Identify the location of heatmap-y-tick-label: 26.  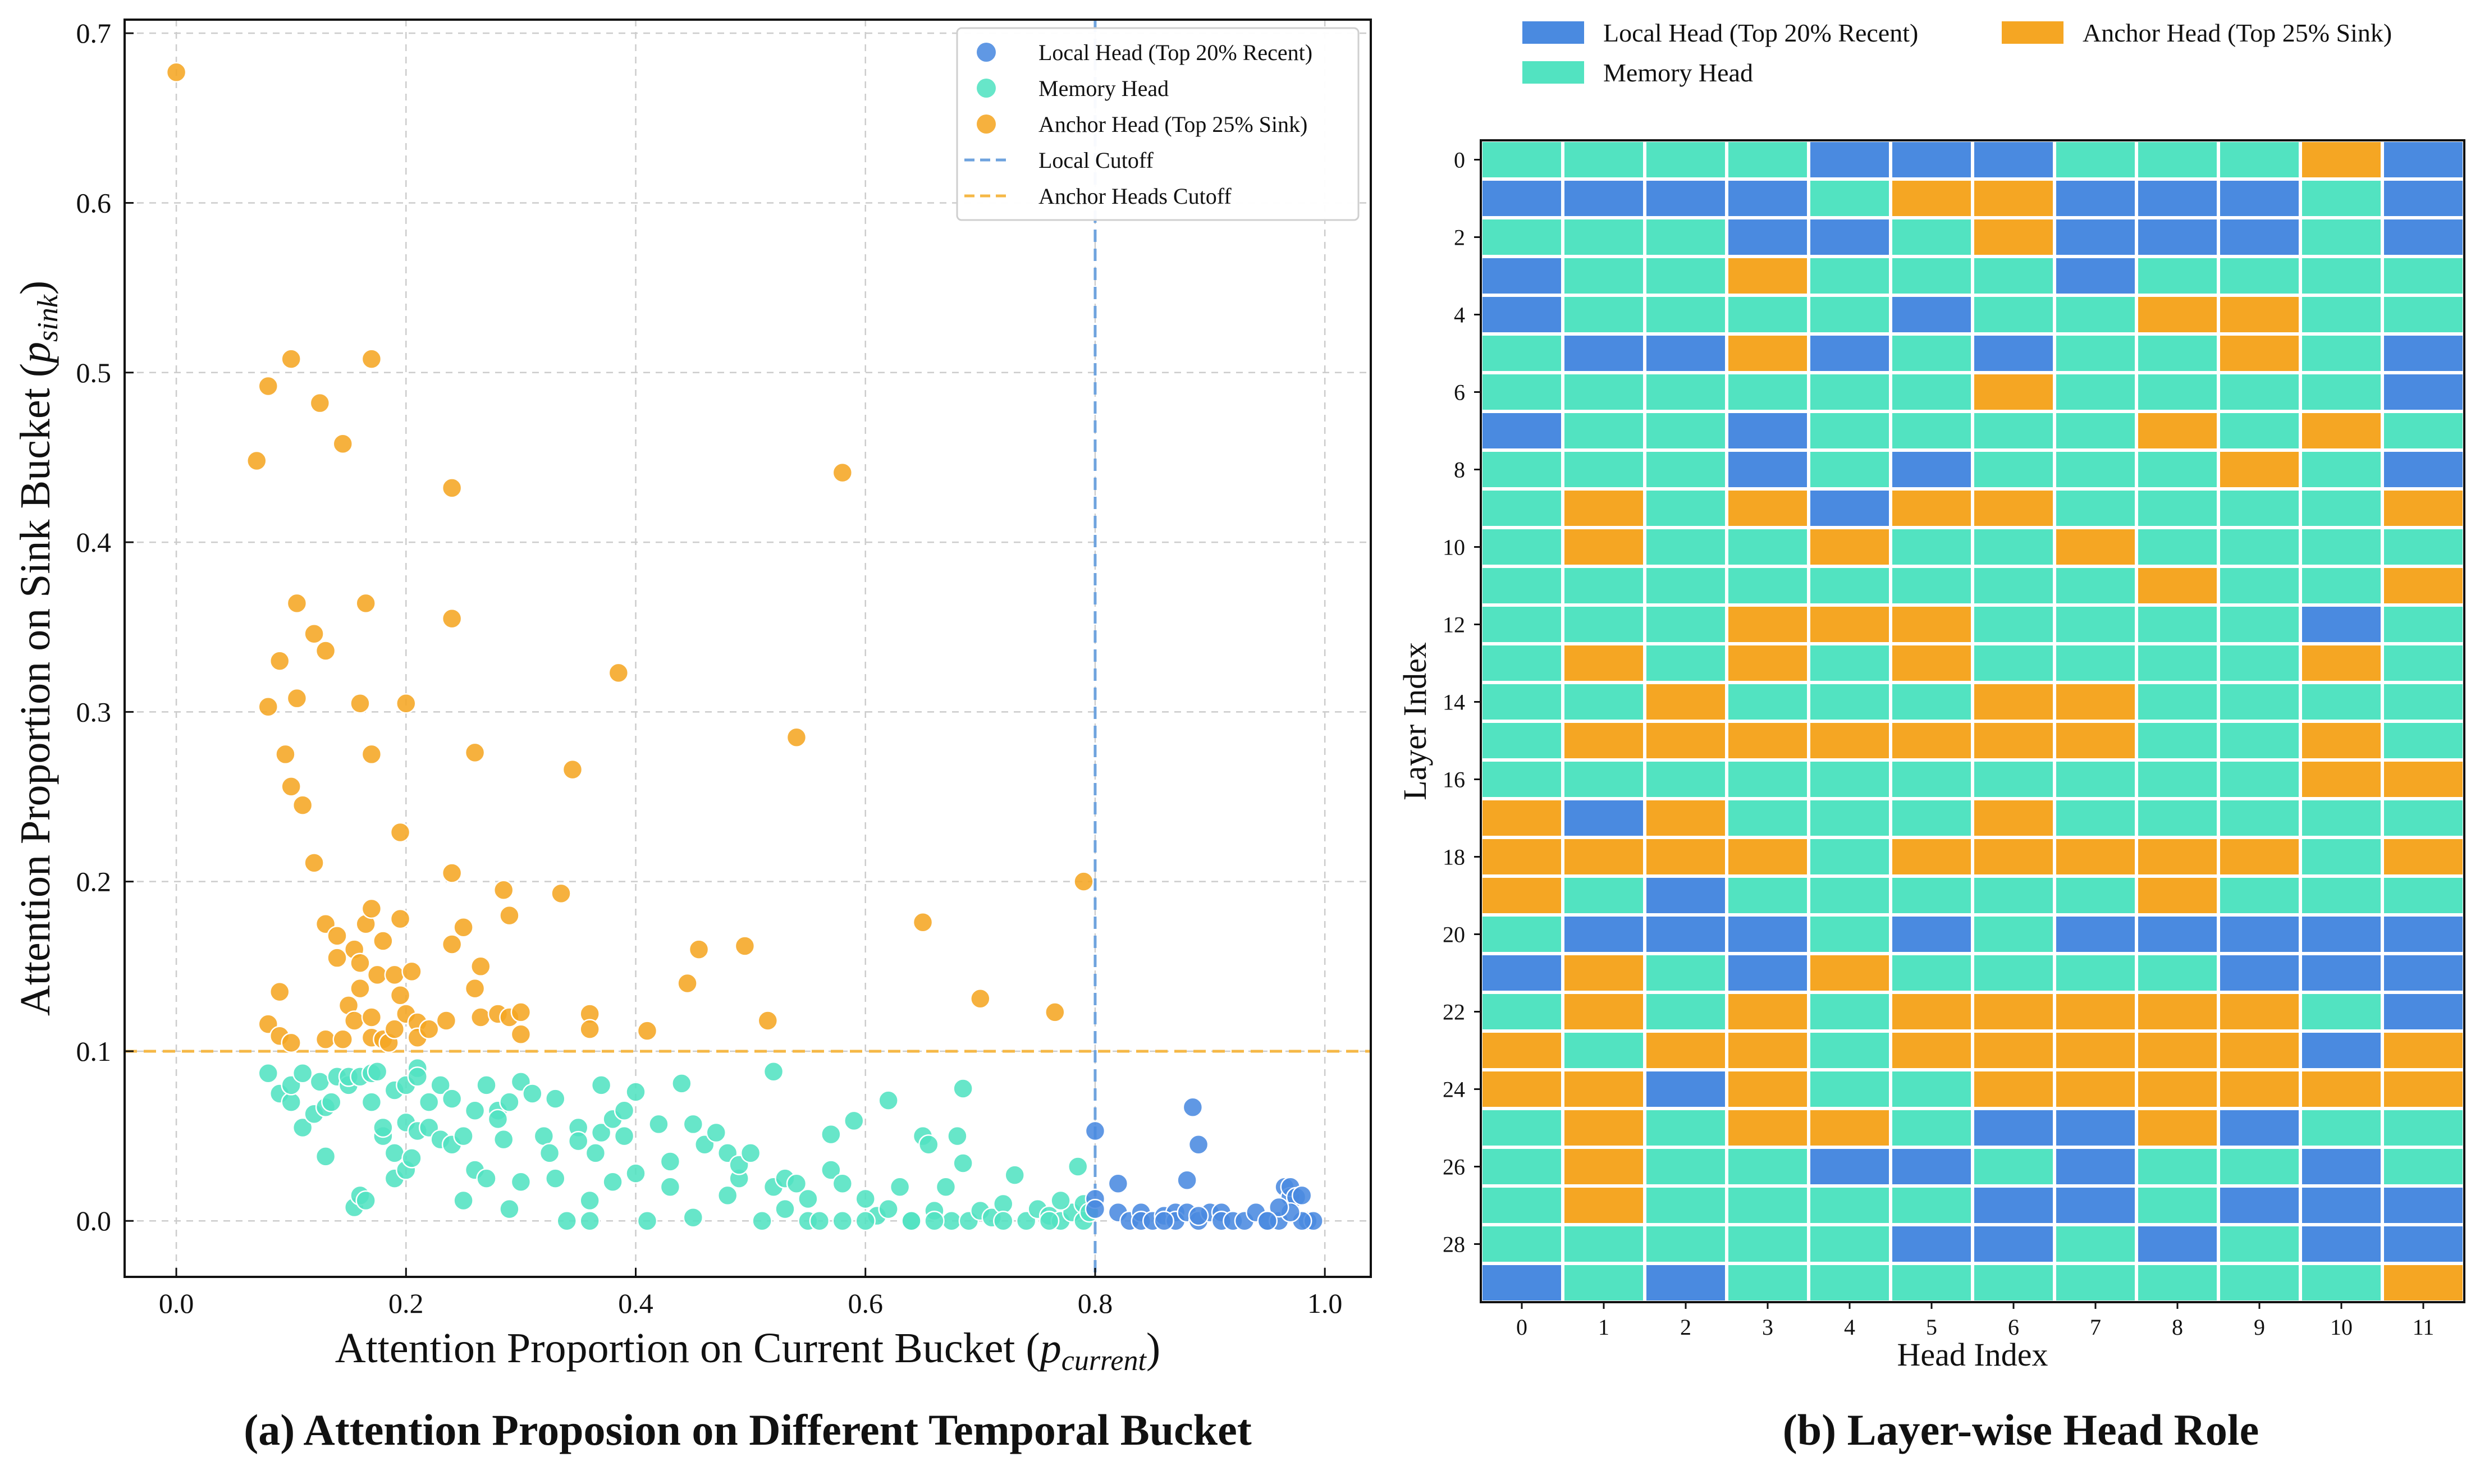
(1454, 1168).